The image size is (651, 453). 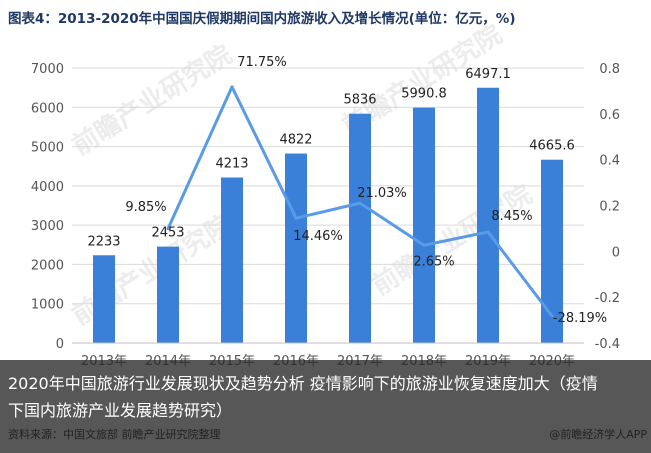 What do you see at coordinates (609, 115) in the screenshot?
I see `right-tick-label: 0.6` at bounding box center [609, 115].